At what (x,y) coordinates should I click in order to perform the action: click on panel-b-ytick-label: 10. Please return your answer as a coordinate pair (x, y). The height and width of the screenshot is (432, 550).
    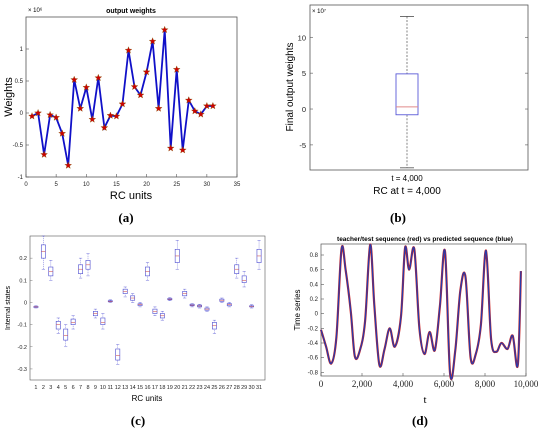
    Looking at the image, I should click on (302, 37).